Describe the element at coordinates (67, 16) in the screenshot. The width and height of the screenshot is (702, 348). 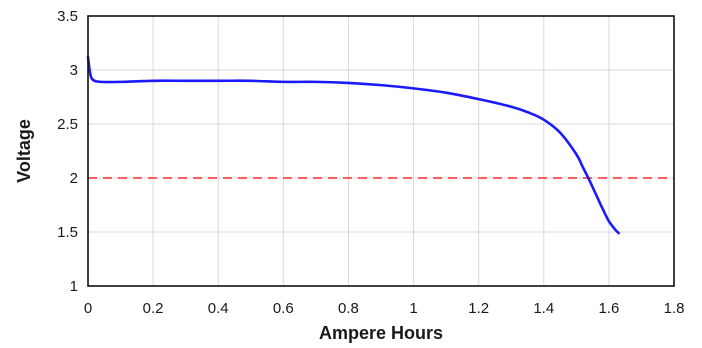
I see `y-tick-label: 3.5` at that location.